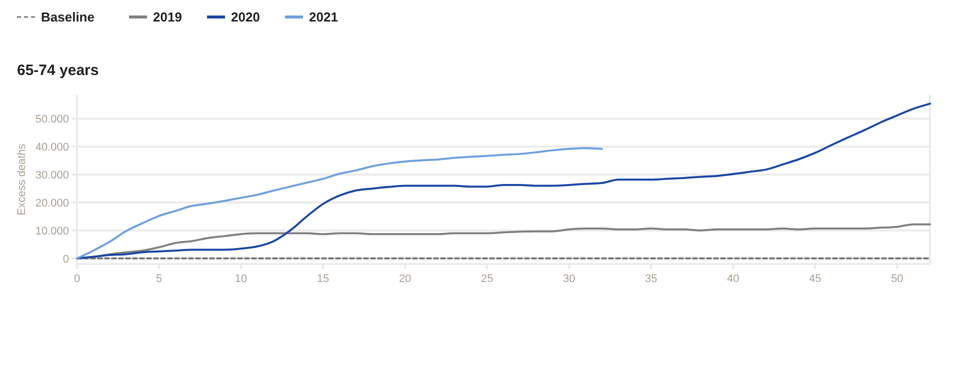 Image resolution: width=968 pixels, height=369 pixels. I want to click on x-tick-label: 45, so click(815, 279).